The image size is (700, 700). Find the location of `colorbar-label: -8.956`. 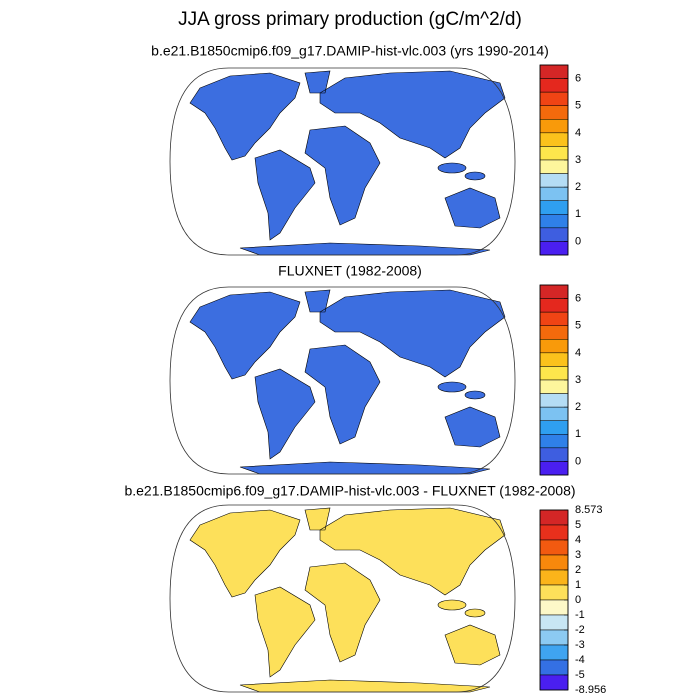

colorbar-label: -8.956 is located at coordinates (590, 690).